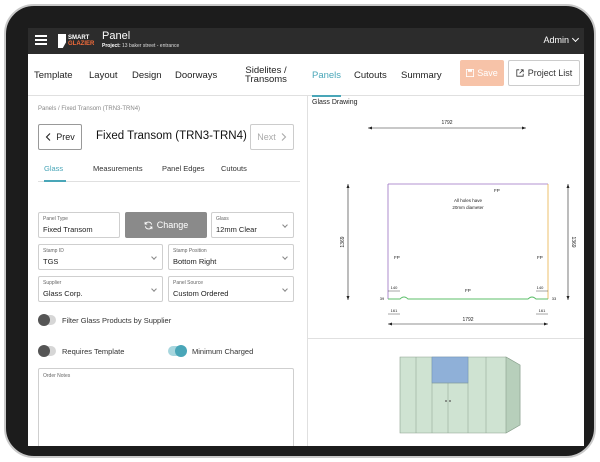 The image size is (600, 462). Describe the element at coordinates (370, 75) in the screenshot. I see `tab-cutouts: Cutouts` at that location.